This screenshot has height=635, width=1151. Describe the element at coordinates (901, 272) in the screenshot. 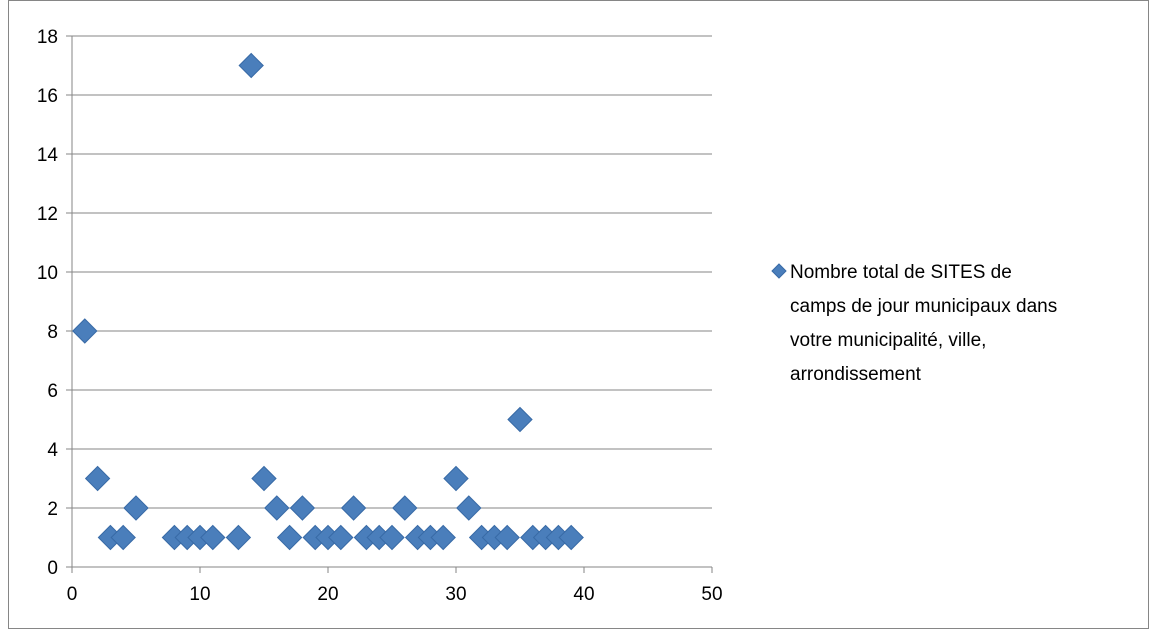

I see `legend-line-1: Nombre total de SITES de` at that location.